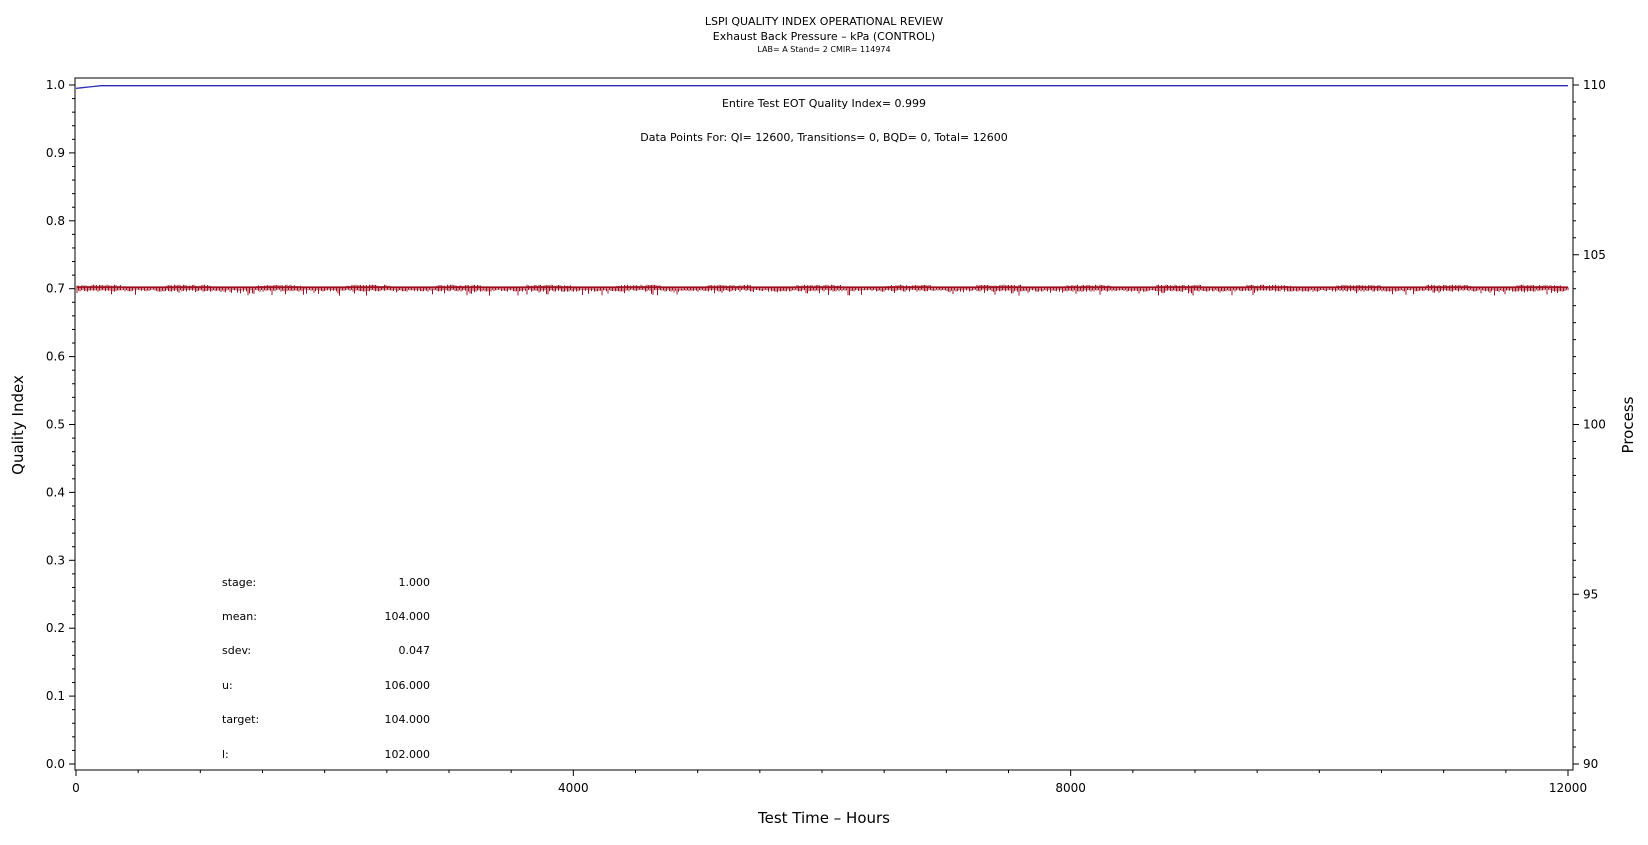  I want to click on stat-label: stage:, so click(239, 582).